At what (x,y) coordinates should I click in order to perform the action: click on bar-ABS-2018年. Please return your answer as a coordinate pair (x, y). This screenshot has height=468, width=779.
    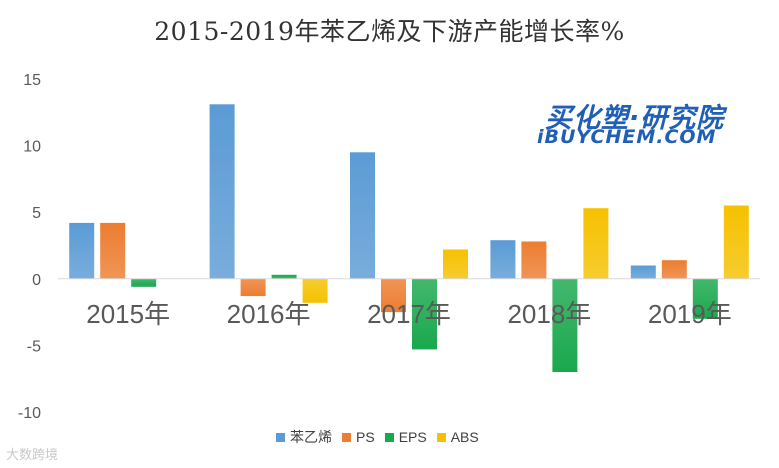
    Looking at the image, I should click on (596, 243).